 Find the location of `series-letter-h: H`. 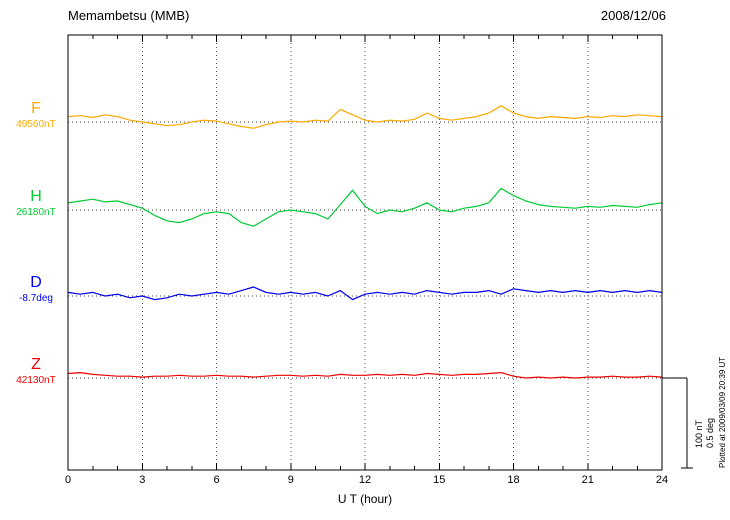

series-letter-h: H is located at coordinates (36, 196).